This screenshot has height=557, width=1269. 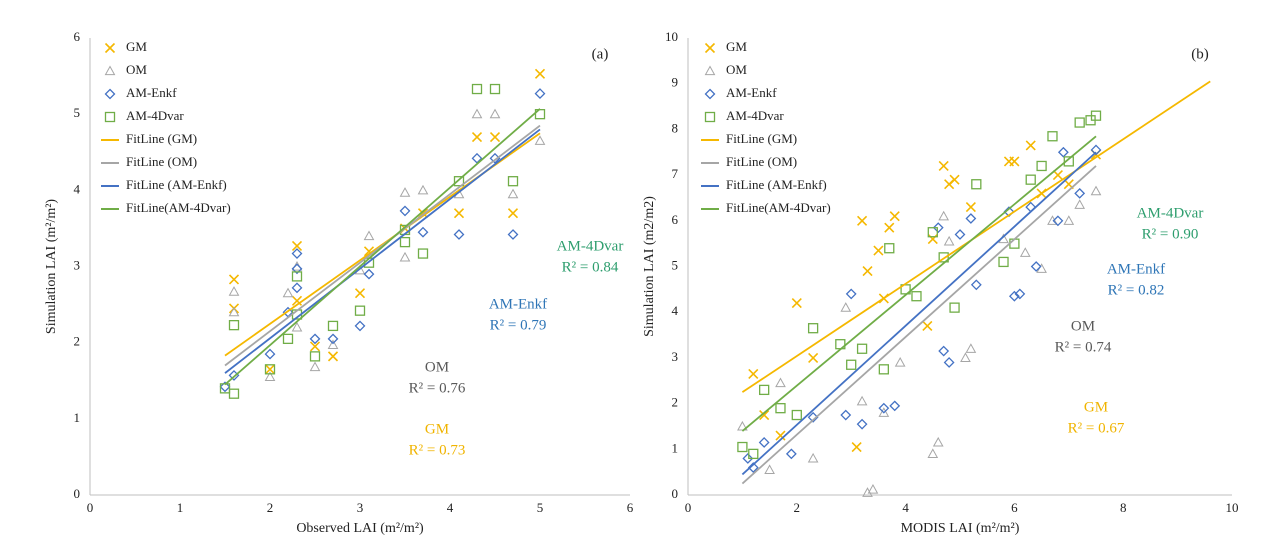 What do you see at coordinates (518, 325) in the screenshot?
I see `annotation: R² = 0.79` at bounding box center [518, 325].